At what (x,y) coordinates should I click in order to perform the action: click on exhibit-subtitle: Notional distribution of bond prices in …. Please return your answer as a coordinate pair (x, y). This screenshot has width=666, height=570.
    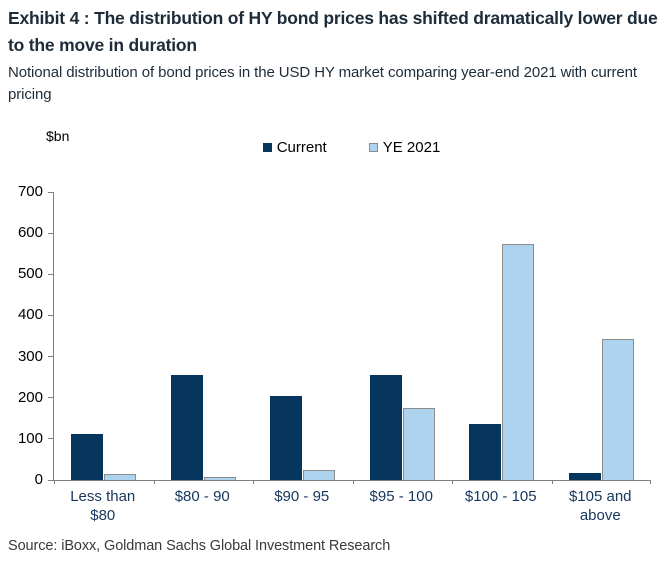
    Looking at the image, I should click on (322, 83).